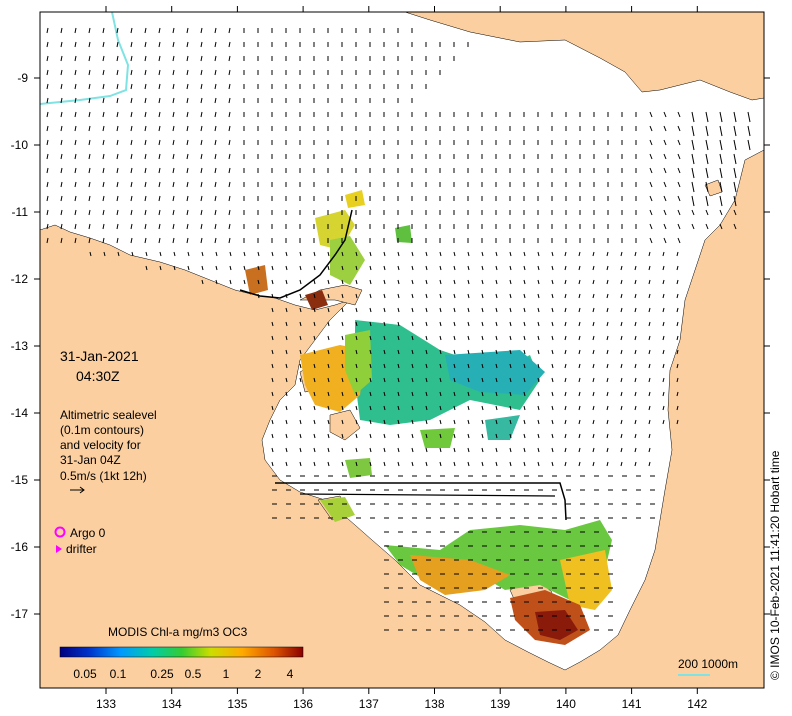 The width and height of the screenshot is (792, 716). I want to click on description-line: 31-Jan 04Z, so click(90, 460).